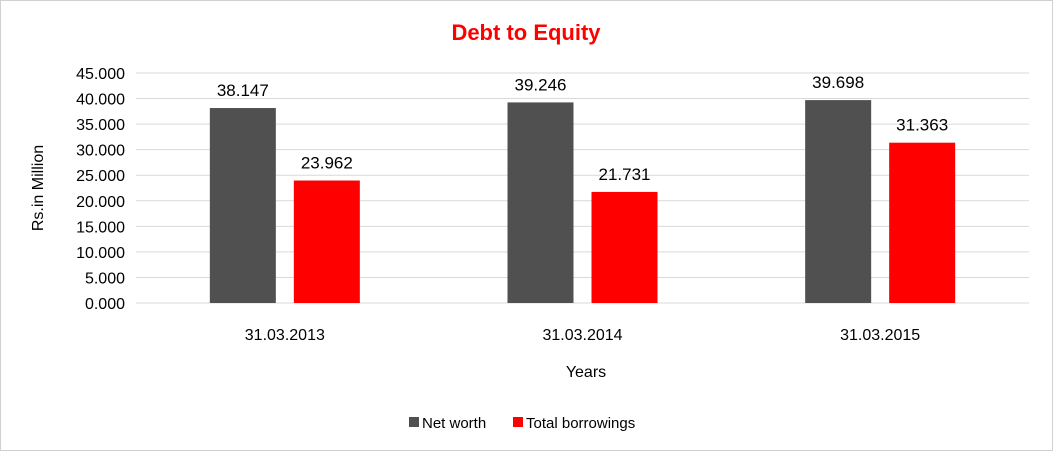 The width and height of the screenshot is (1053, 451). What do you see at coordinates (38, 188) in the screenshot?
I see `y-axis-title: Rs.in Million` at bounding box center [38, 188].